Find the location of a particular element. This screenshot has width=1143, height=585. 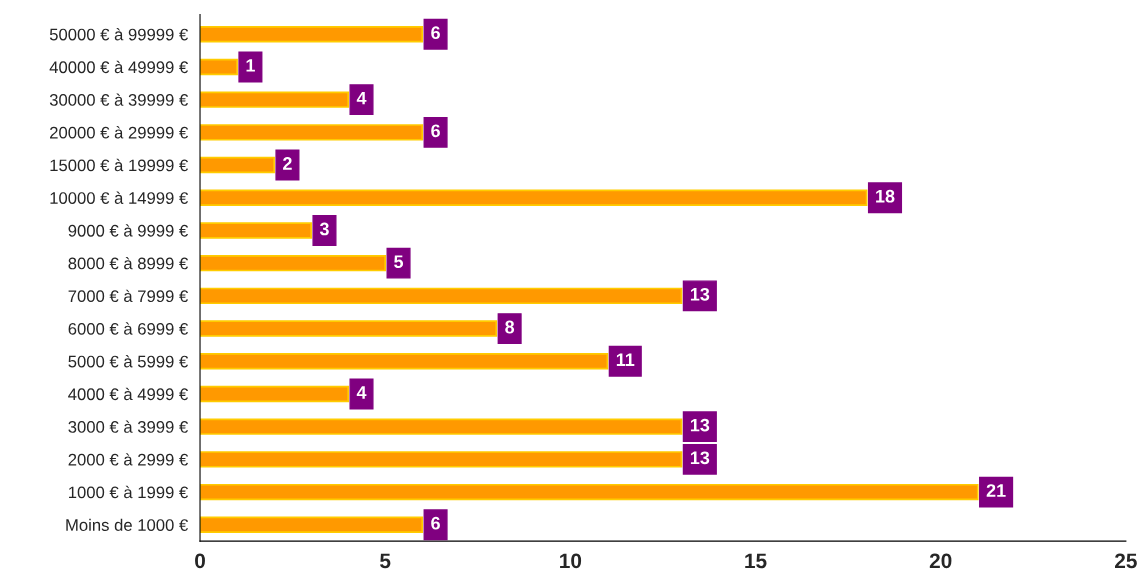

y-tick-label: 30000 € à 39999 € is located at coordinates (118, 99).